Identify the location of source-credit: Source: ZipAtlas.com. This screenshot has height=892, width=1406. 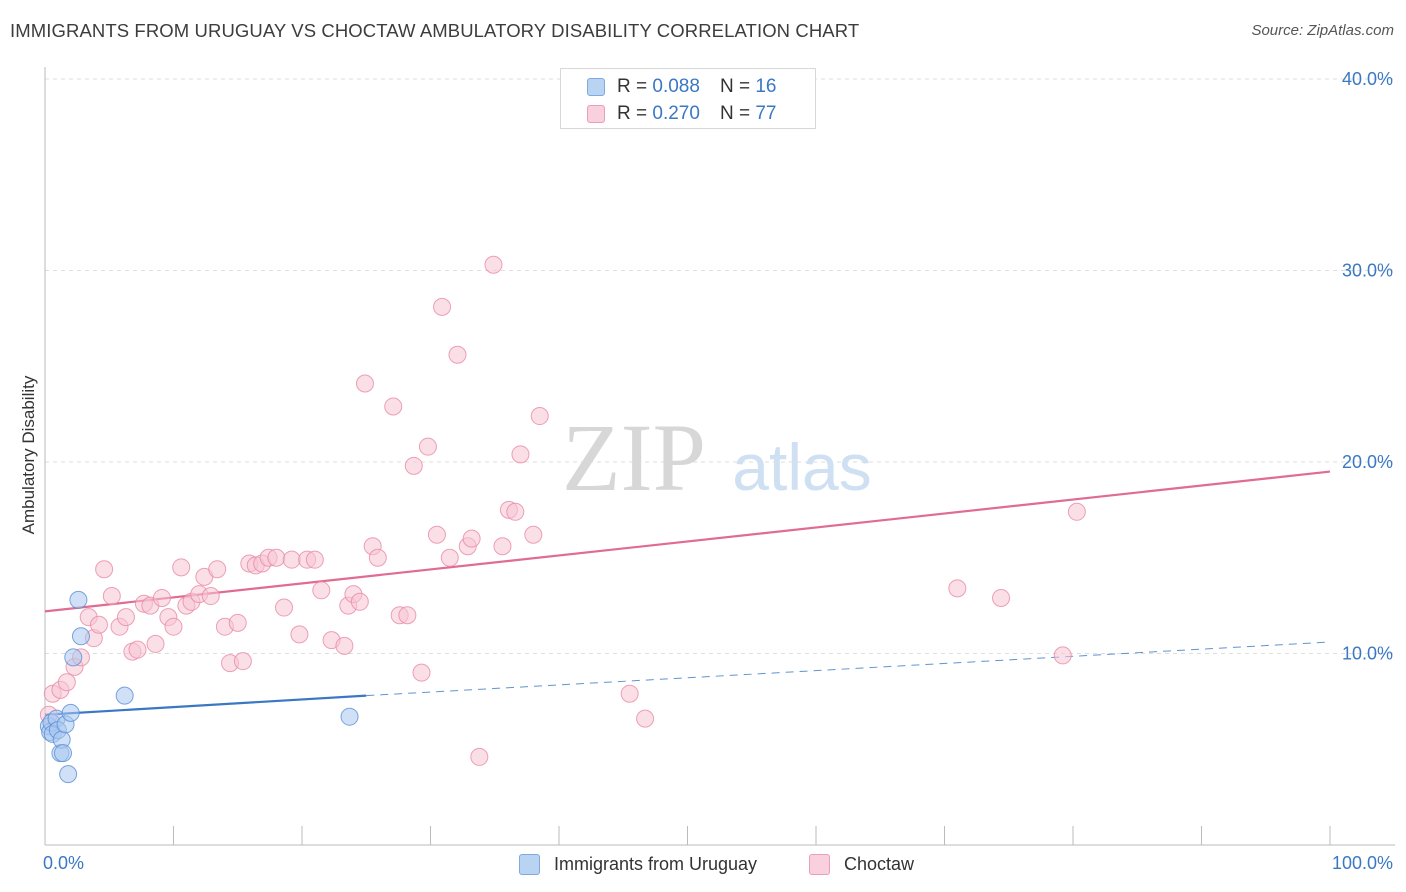
(1322, 30).